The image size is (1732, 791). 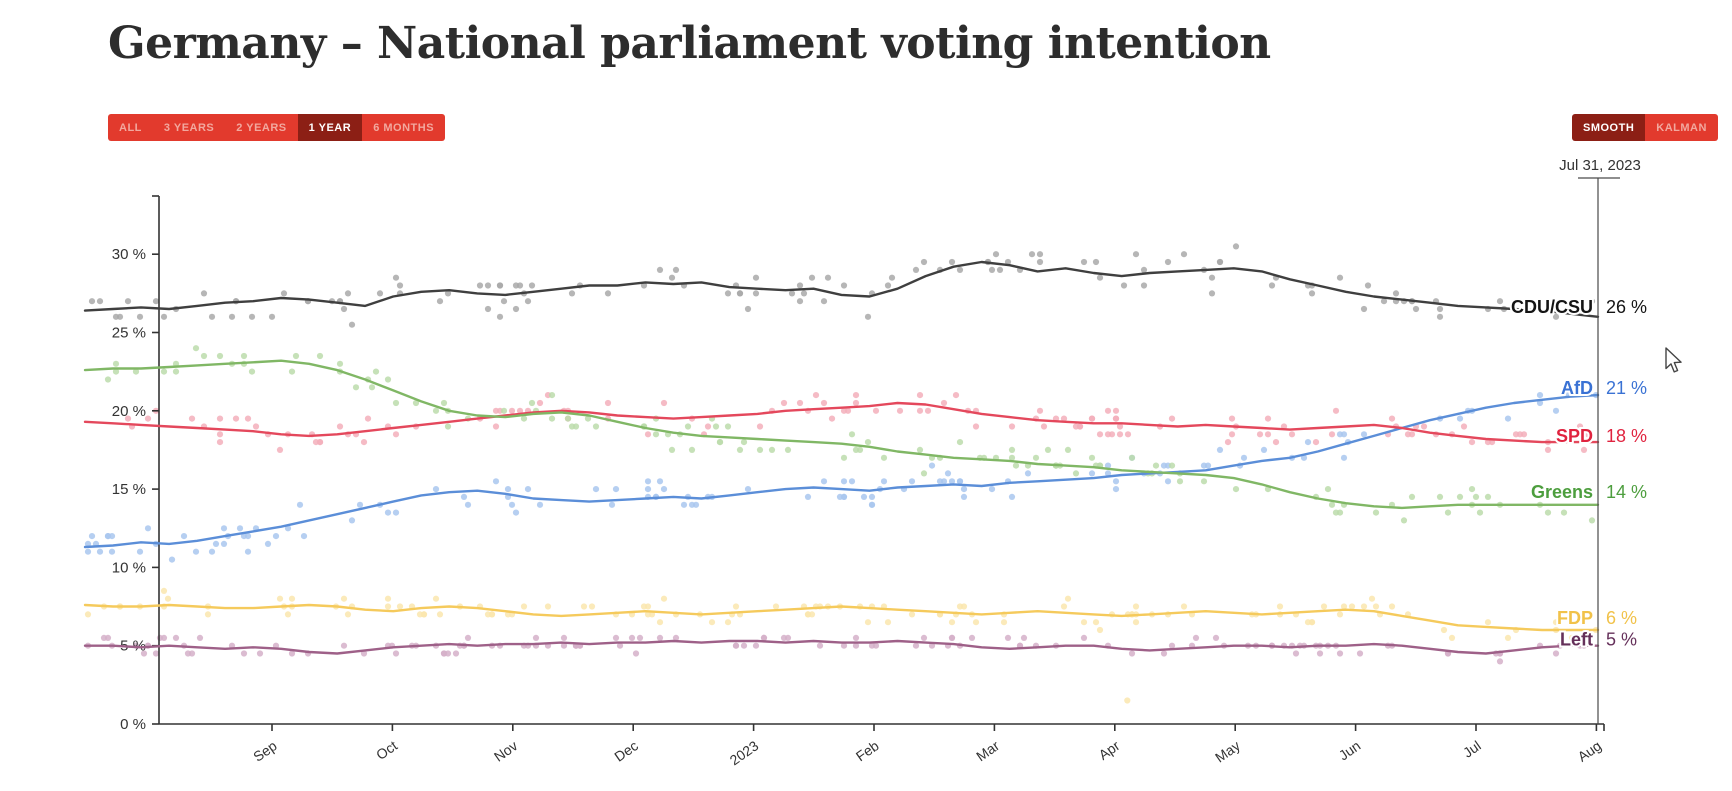 What do you see at coordinates (1626, 492) in the screenshot?
I see `series-value-label-greens: 14 %` at bounding box center [1626, 492].